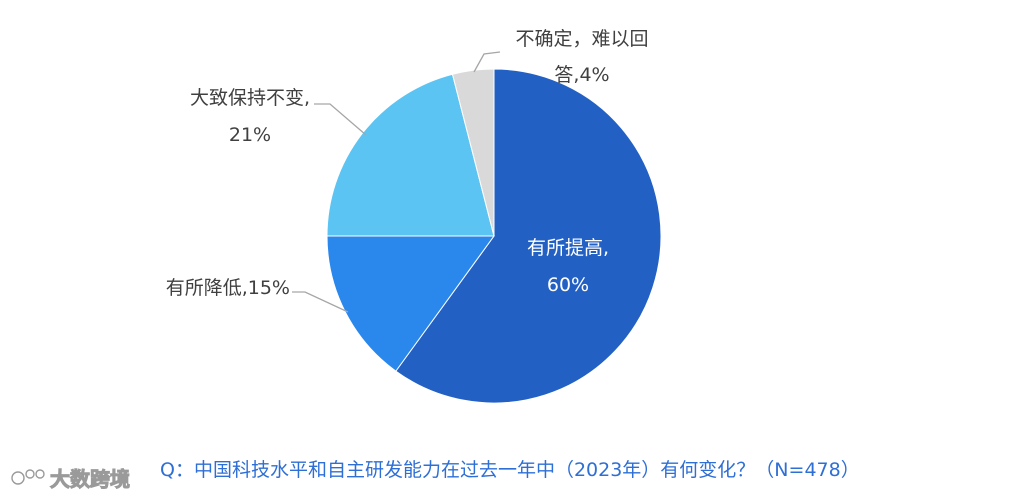  Describe the element at coordinates (340, 119) in the screenshot. I see `leader-line-same` at that location.